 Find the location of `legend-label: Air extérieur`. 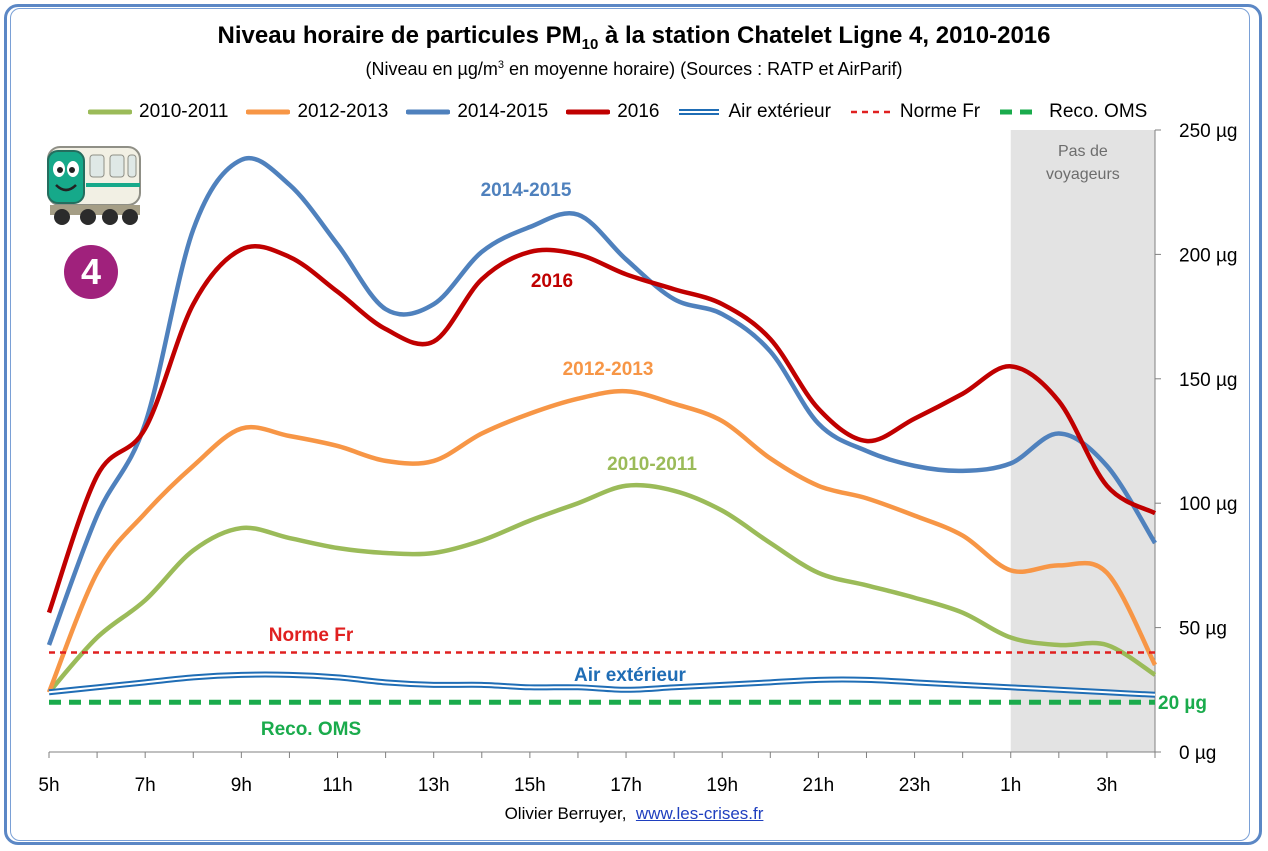

legend-label: Air extérieur is located at coordinates (779, 111).